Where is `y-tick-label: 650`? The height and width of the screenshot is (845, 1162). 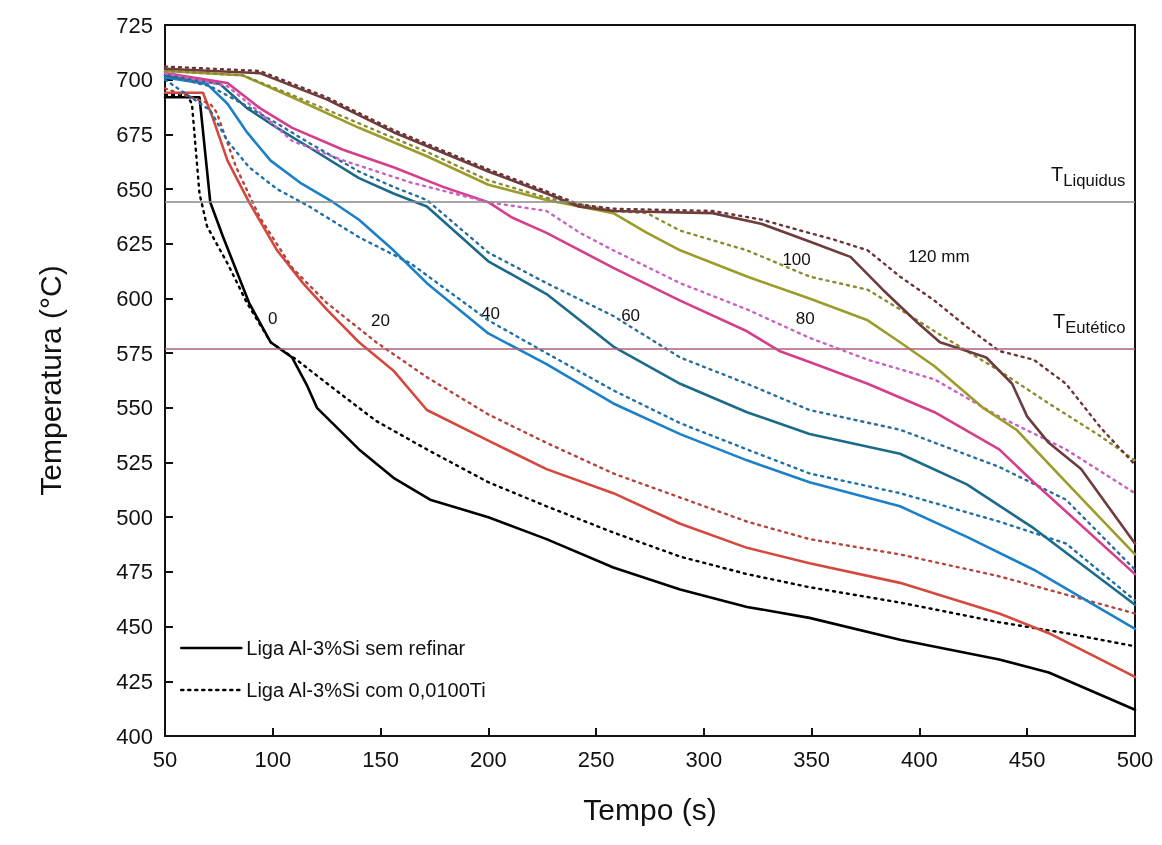 y-tick-label: 650 is located at coordinates (134, 189).